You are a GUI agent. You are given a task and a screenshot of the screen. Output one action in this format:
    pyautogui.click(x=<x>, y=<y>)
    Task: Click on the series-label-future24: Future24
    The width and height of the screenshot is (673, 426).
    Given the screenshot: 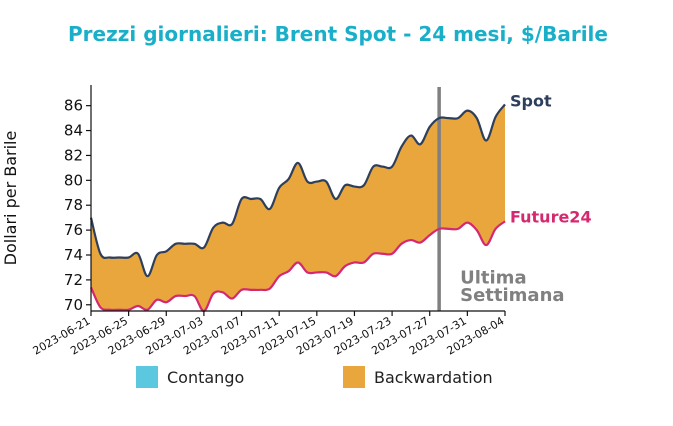 What is the action you would take?
    pyautogui.click(x=551, y=216)
    